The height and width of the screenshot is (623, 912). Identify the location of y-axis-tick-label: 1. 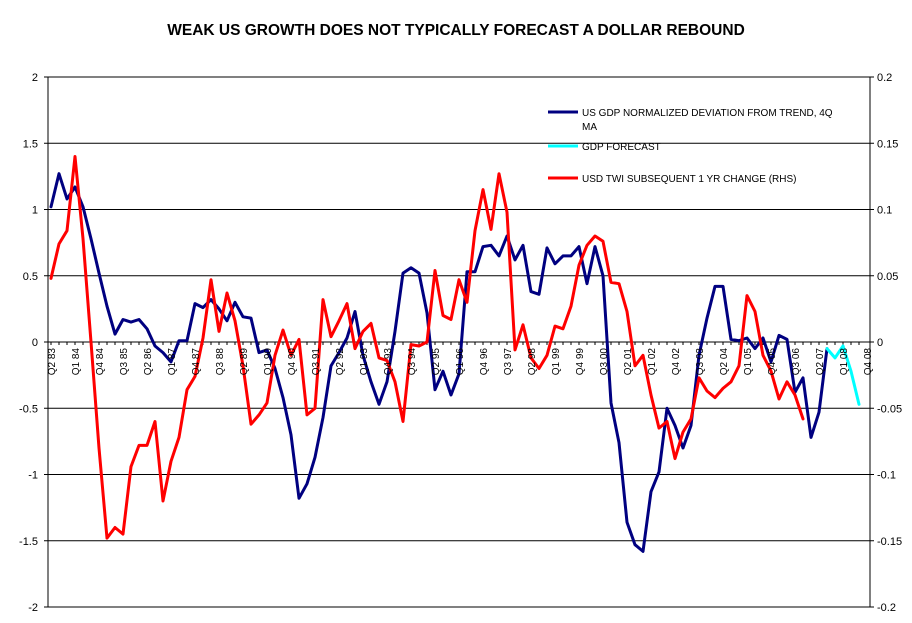
(35, 211).